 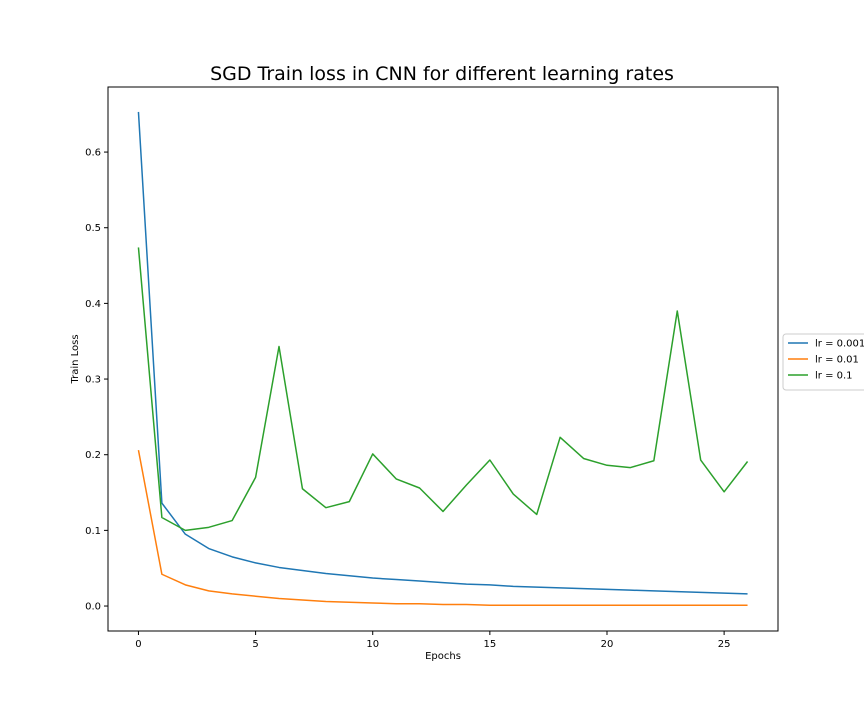 What do you see at coordinates (93, 531) in the screenshot?
I see `y-tick-label: 0.1` at bounding box center [93, 531].